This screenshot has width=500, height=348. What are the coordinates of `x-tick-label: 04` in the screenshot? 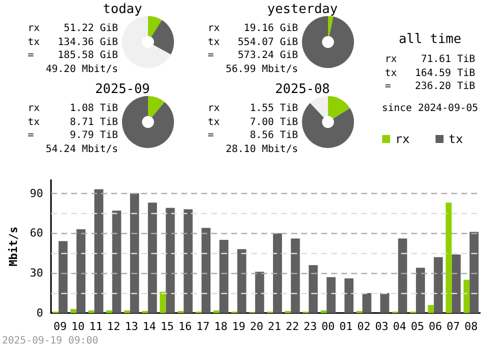 It's located at (399, 326).